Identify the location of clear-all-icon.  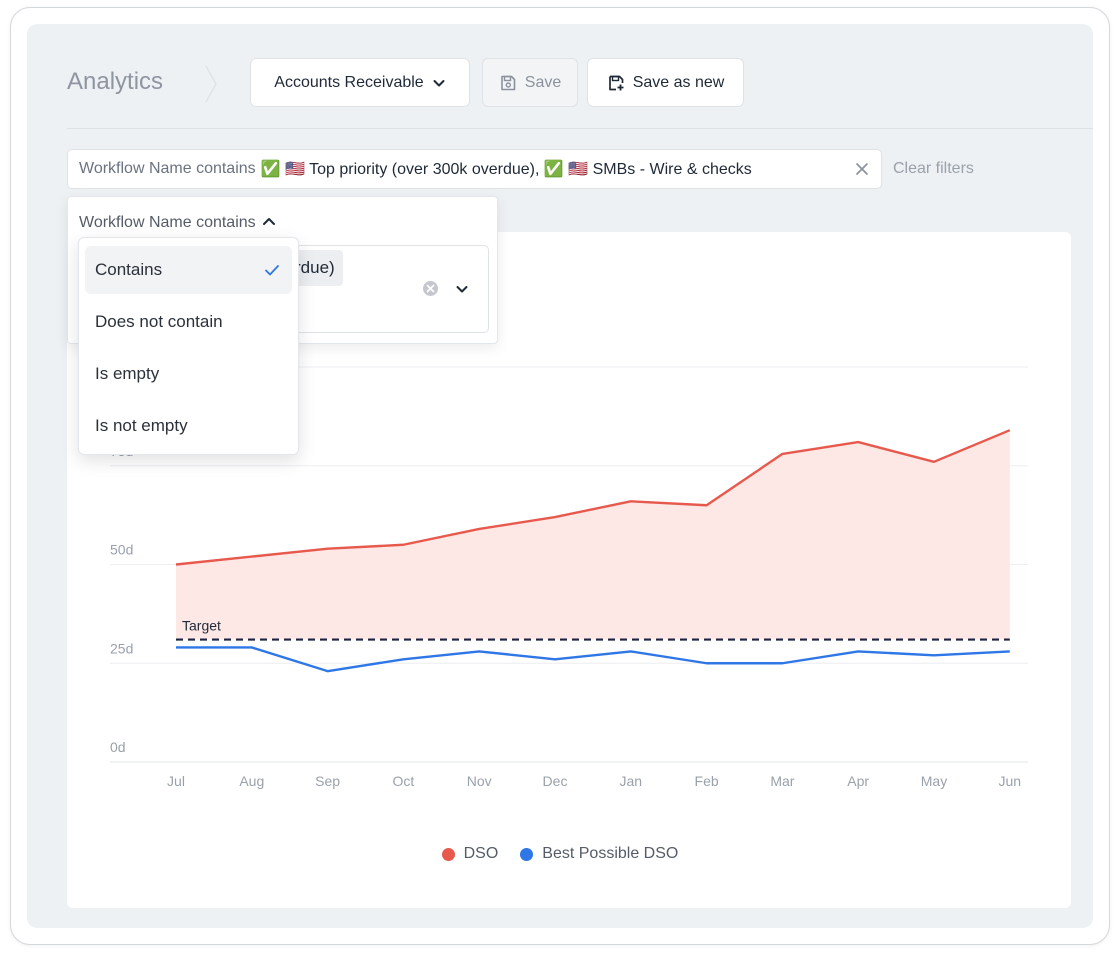
(430, 288).